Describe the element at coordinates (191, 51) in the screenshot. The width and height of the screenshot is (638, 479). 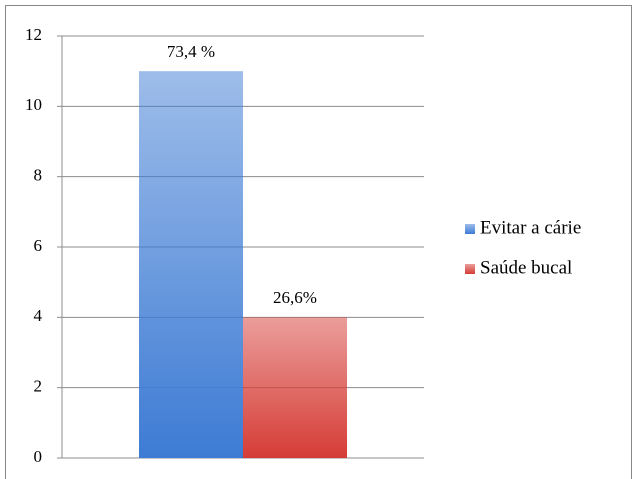
I see `value-label: 73,4 %` at that location.